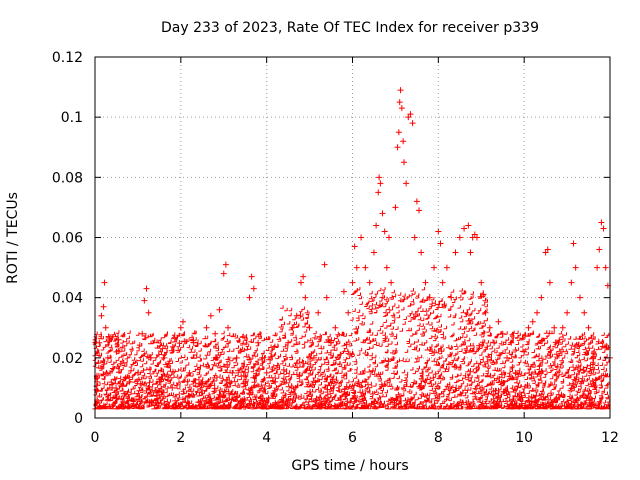  What do you see at coordinates (266, 438) in the screenshot?
I see `x-tick-label: 4` at bounding box center [266, 438].